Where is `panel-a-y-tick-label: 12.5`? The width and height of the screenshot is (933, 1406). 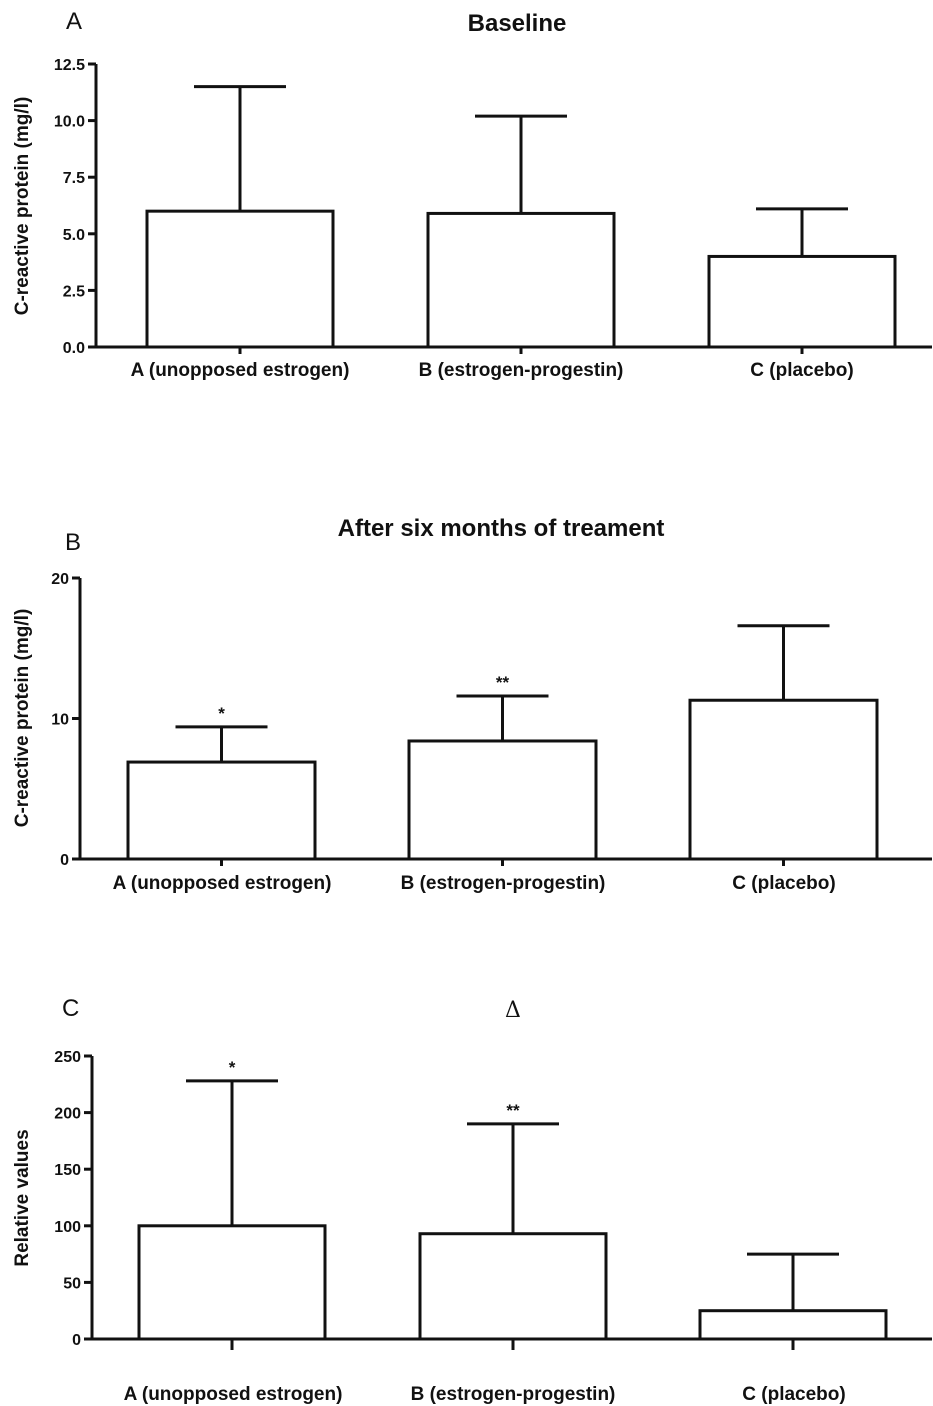
panel-a-y-tick-label: 12.5 is located at coordinates (69, 65).